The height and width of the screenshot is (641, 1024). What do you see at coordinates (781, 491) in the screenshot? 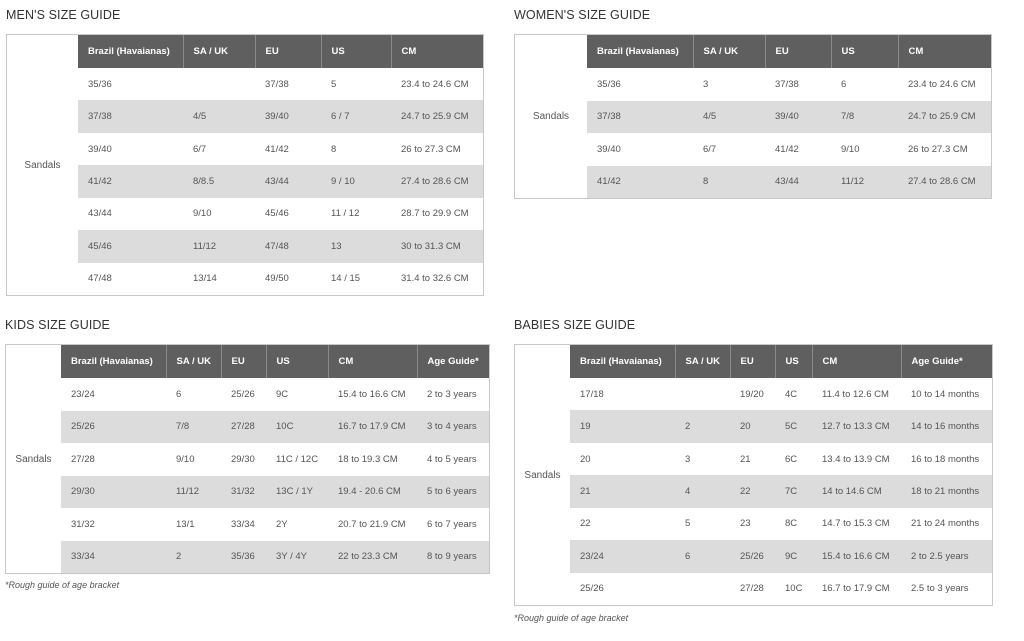
I see `babies-table-row: 21 4 22 7C 14 to 14.6 CM 18 to 21 months` at bounding box center [781, 491].